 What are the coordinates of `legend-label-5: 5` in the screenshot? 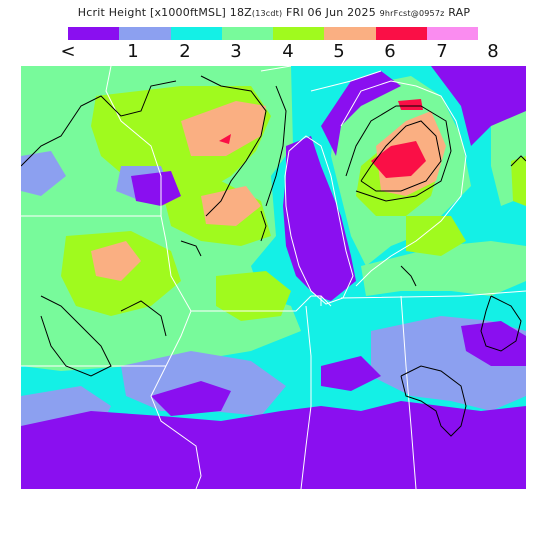 It's located at (339, 51).